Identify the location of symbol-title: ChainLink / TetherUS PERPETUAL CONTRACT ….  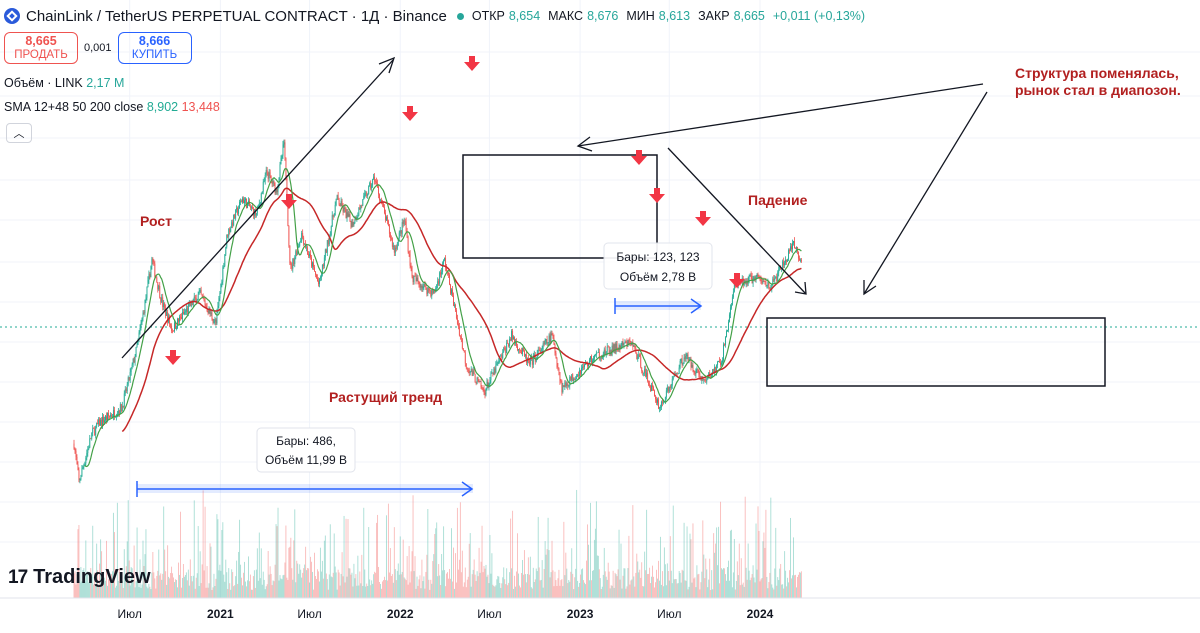
(236, 16).